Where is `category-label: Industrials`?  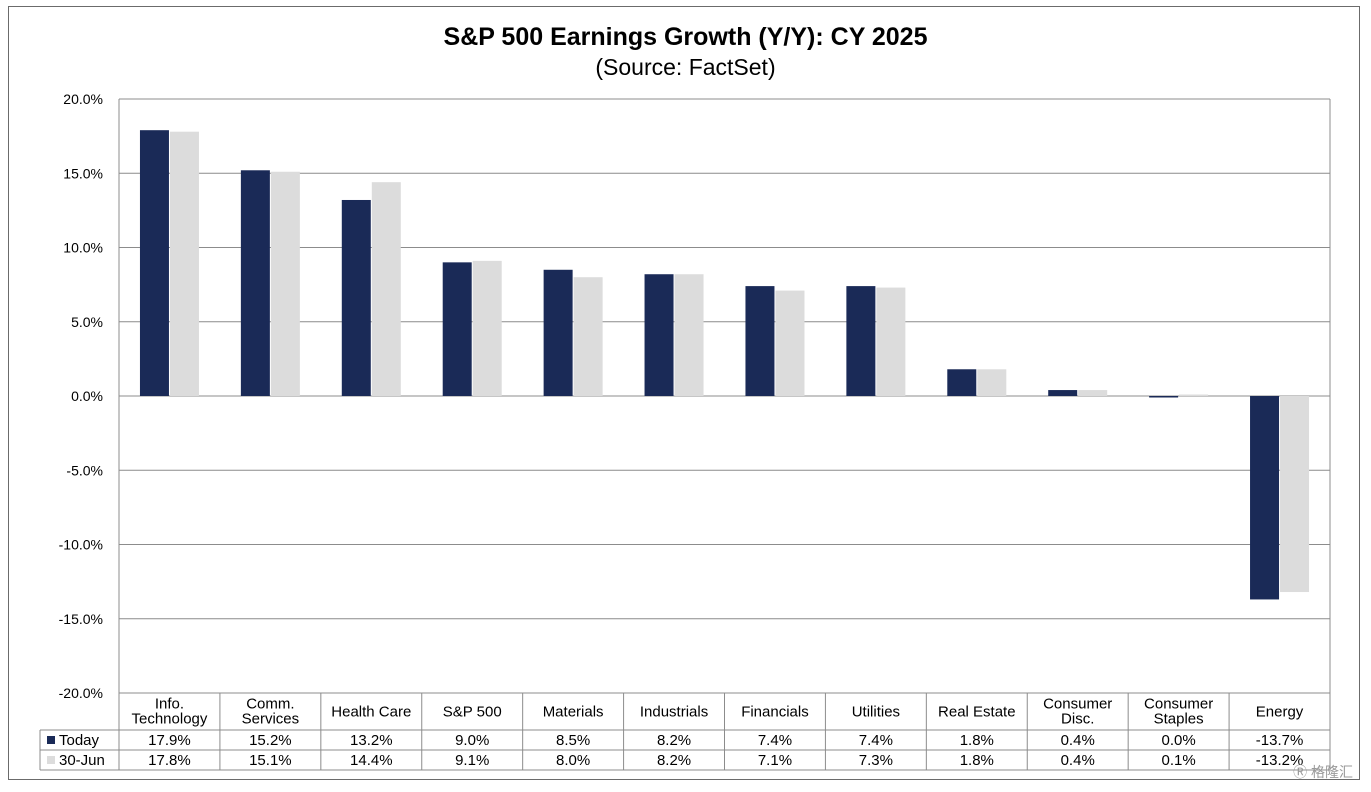 category-label: Industrials is located at coordinates (674, 712).